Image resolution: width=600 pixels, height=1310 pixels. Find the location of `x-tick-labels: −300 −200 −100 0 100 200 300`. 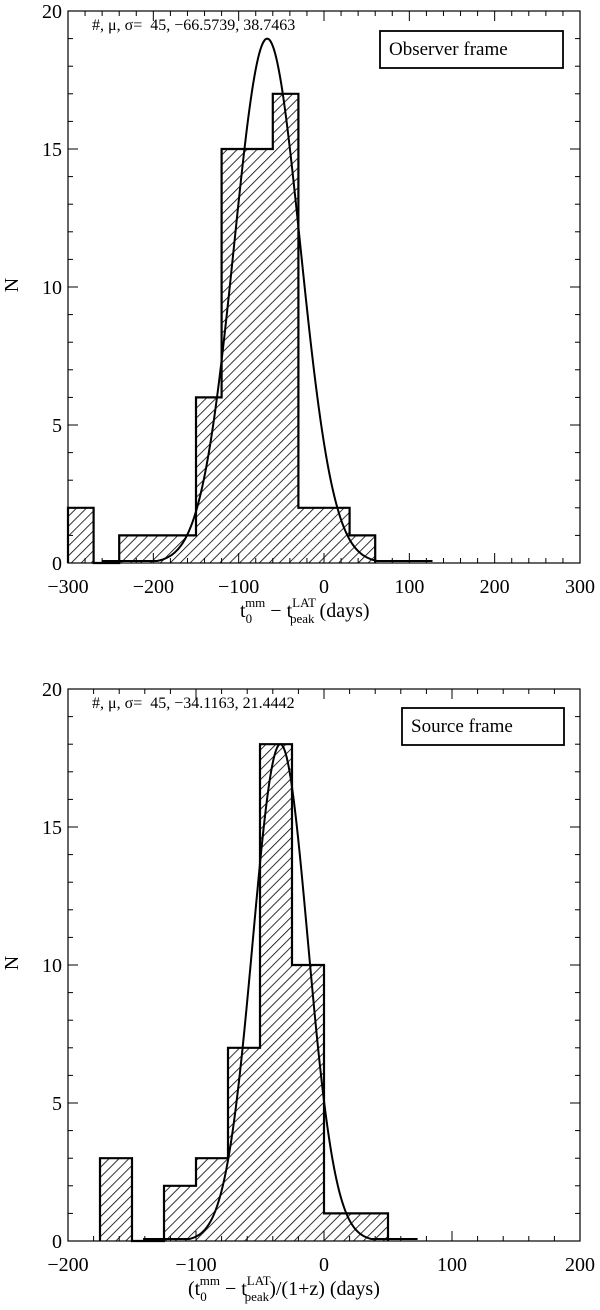

x-tick-labels: −300 −200 −100 0 100 200 300 is located at coordinates (321, 587).